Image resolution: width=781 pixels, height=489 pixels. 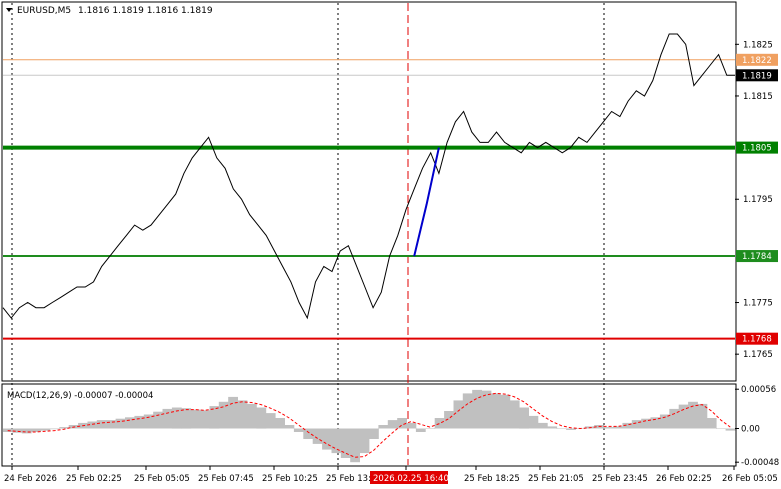 What do you see at coordinates (226, 479) in the screenshot?
I see `time-tick-label: 25 Feb 07:45` at bounding box center [226, 479].